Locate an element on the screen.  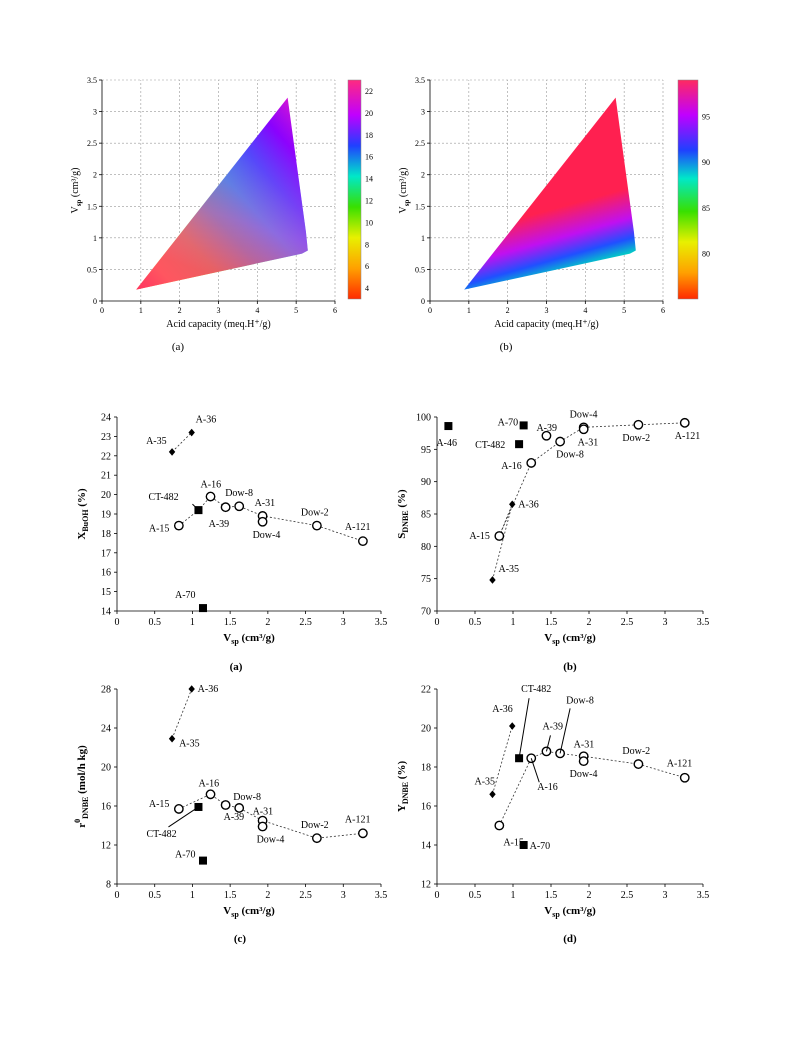
data-label: A-16 is located at coordinates (547, 787).